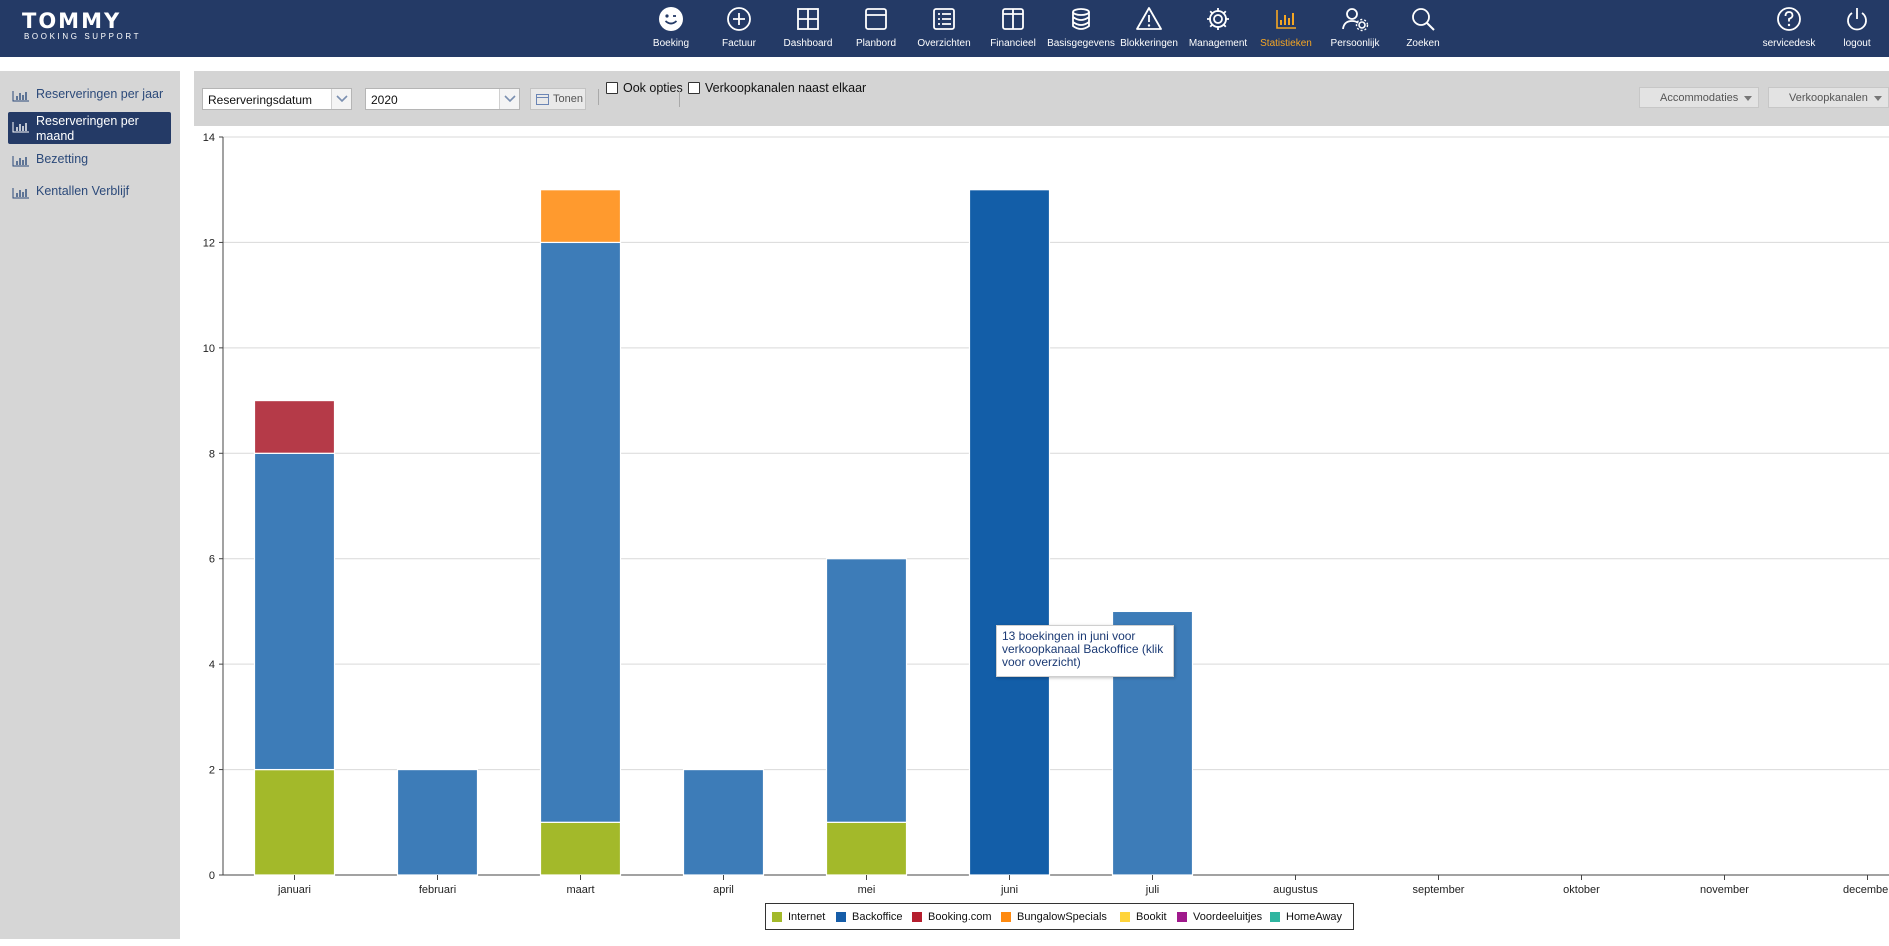  What do you see at coordinates (209, 349) in the screenshot?
I see `y-tick-label: 10` at bounding box center [209, 349].